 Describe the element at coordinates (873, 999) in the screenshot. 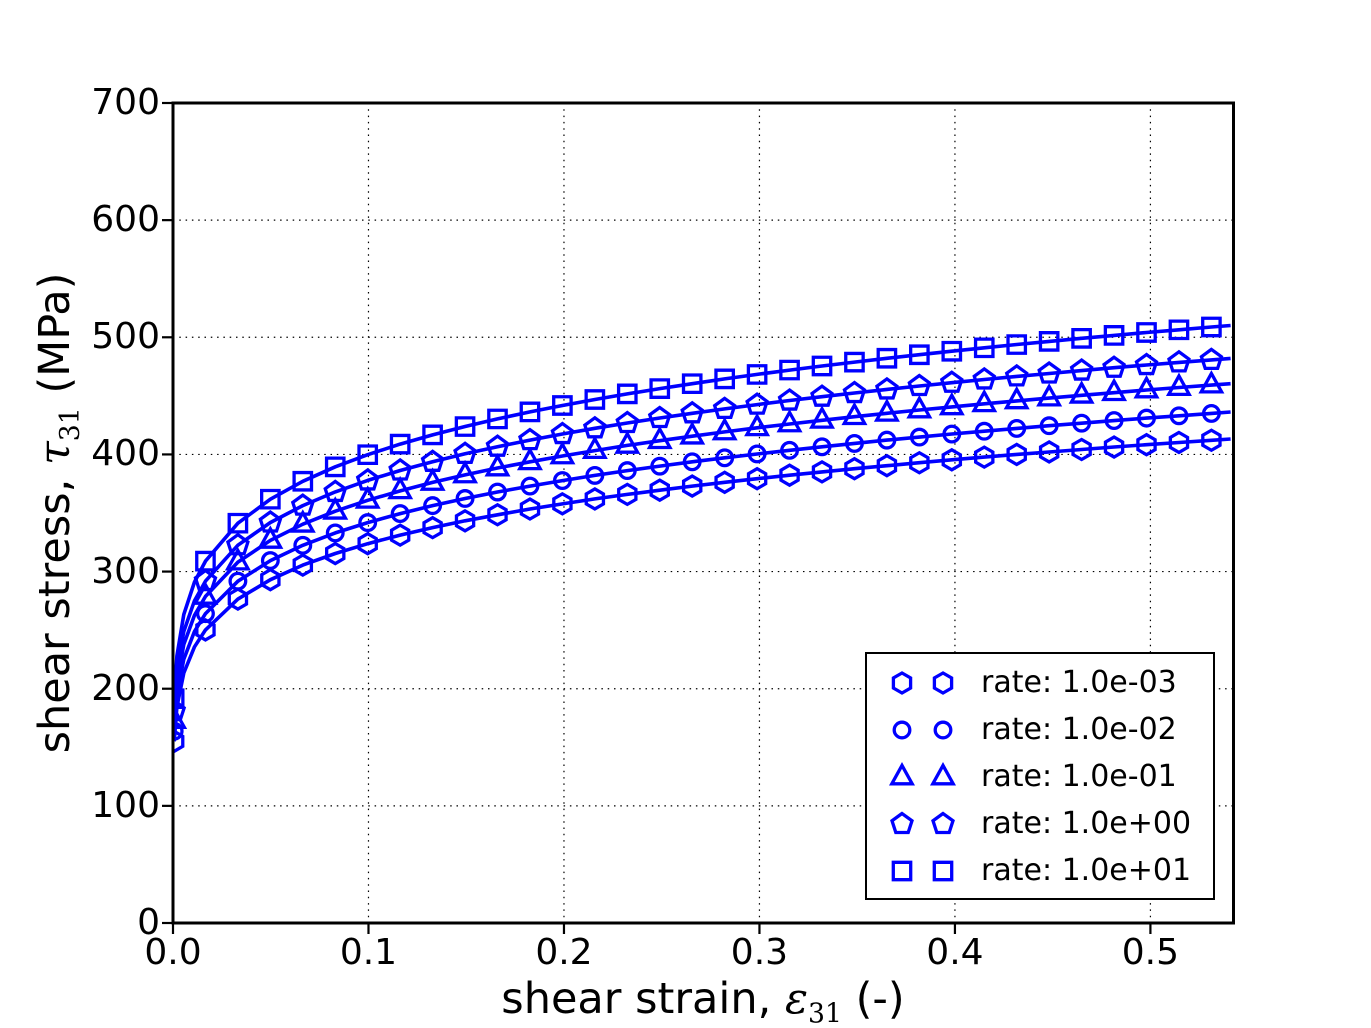

I see `x-axis-unit: (-)` at that location.